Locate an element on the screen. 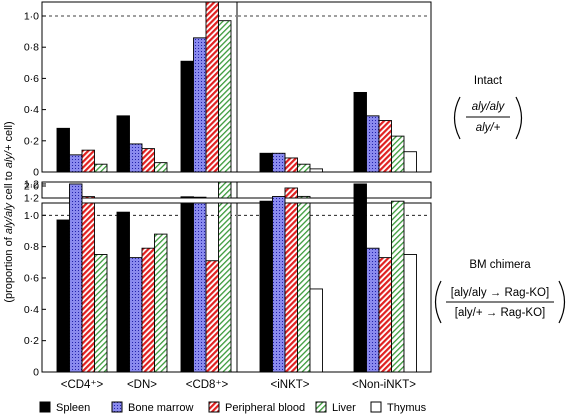 This screenshot has height=416, width=568. bar-intact-cd8-peripheral-blood is located at coordinates (212, 87).